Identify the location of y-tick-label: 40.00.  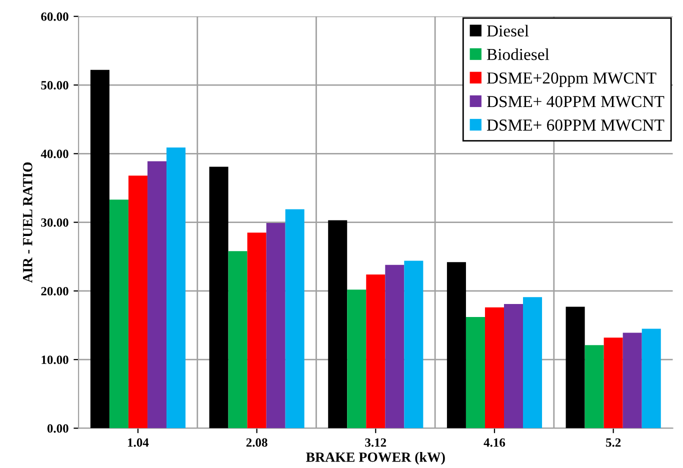
(54, 154).